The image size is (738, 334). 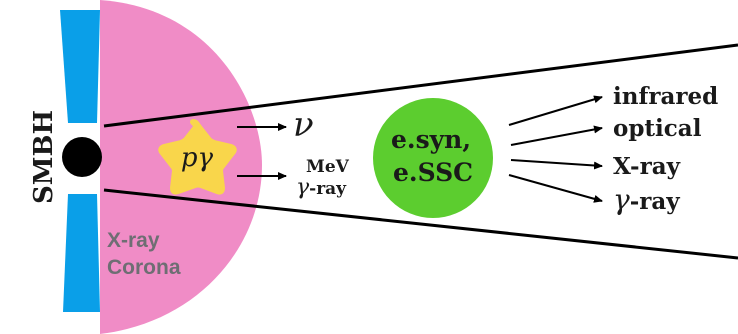 What do you see at coordinates (303, 187) in the screenshot?
I see `mev-gamma-symbol: γ` at bounding box center [303, 187].